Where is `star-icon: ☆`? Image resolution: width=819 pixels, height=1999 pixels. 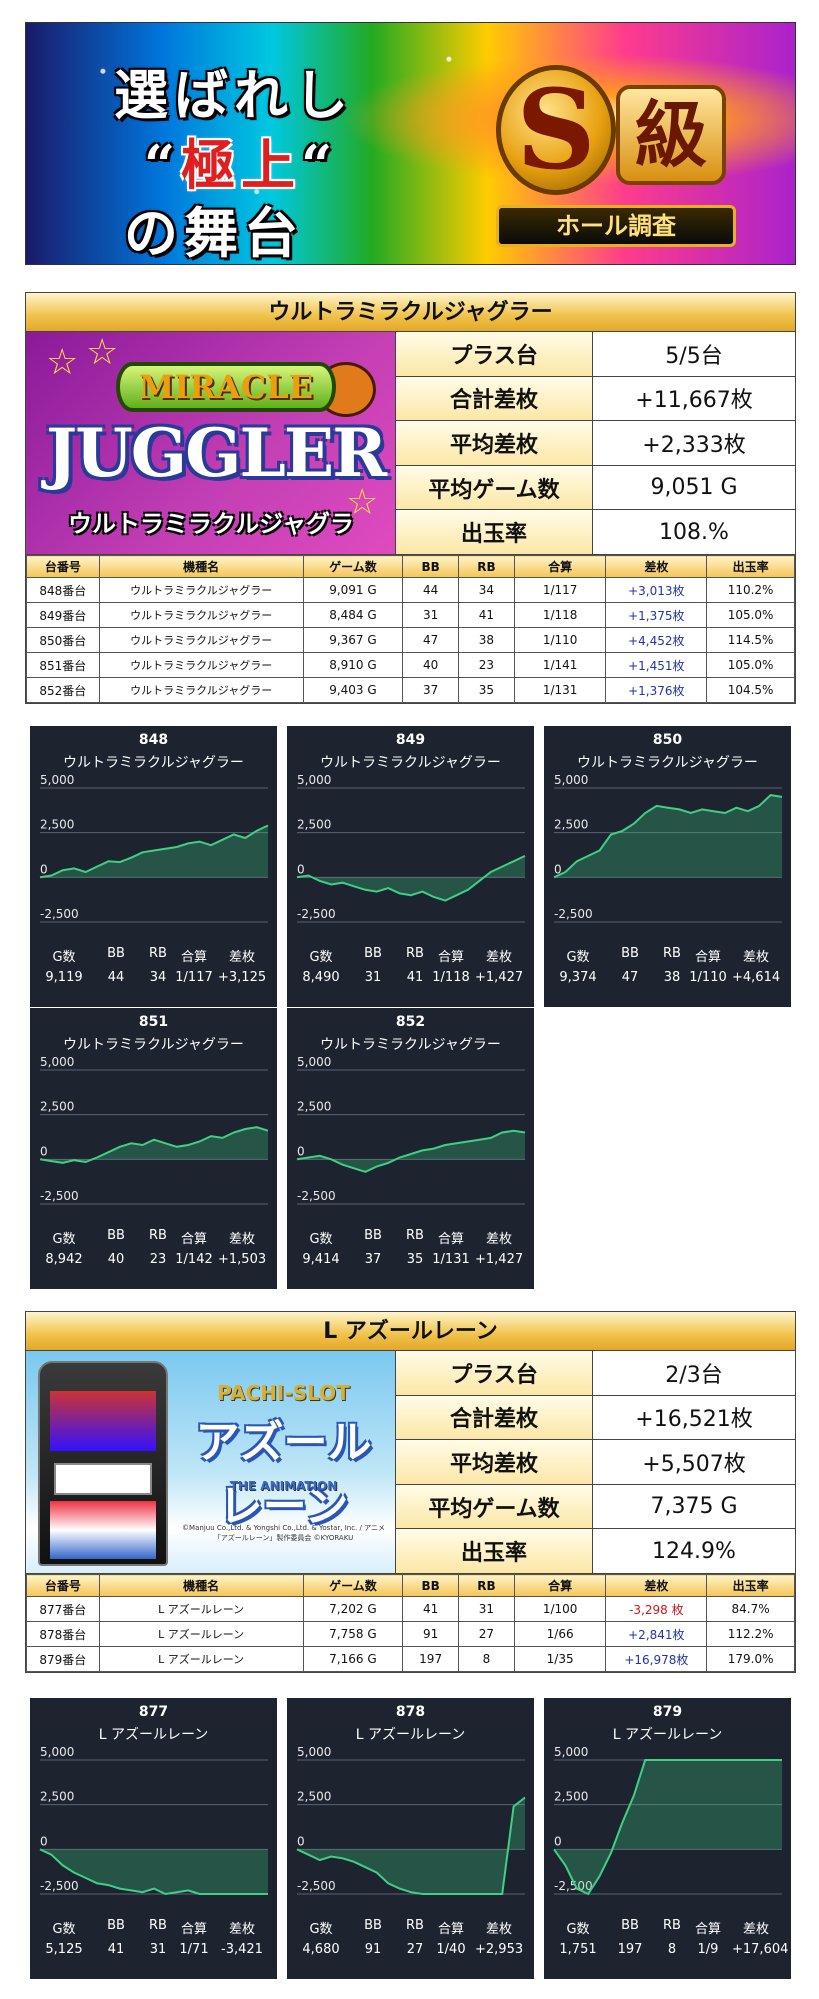
star-icon: ☆ is located at coordinates (102, 352).